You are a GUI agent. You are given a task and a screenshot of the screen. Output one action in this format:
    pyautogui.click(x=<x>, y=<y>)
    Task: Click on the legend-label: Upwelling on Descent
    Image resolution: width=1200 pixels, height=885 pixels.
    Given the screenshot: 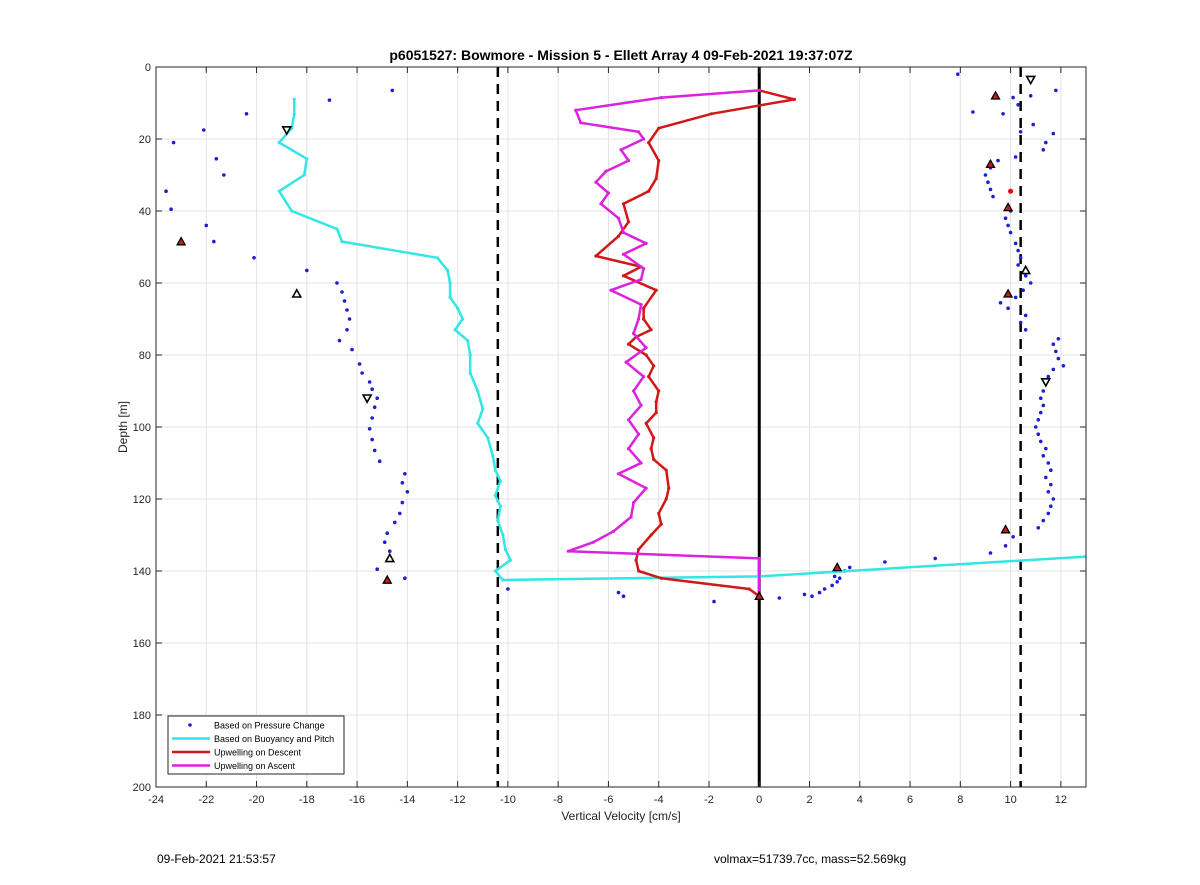 What is the action you would take?
    pyautogui.click(x=258, y=753)
    